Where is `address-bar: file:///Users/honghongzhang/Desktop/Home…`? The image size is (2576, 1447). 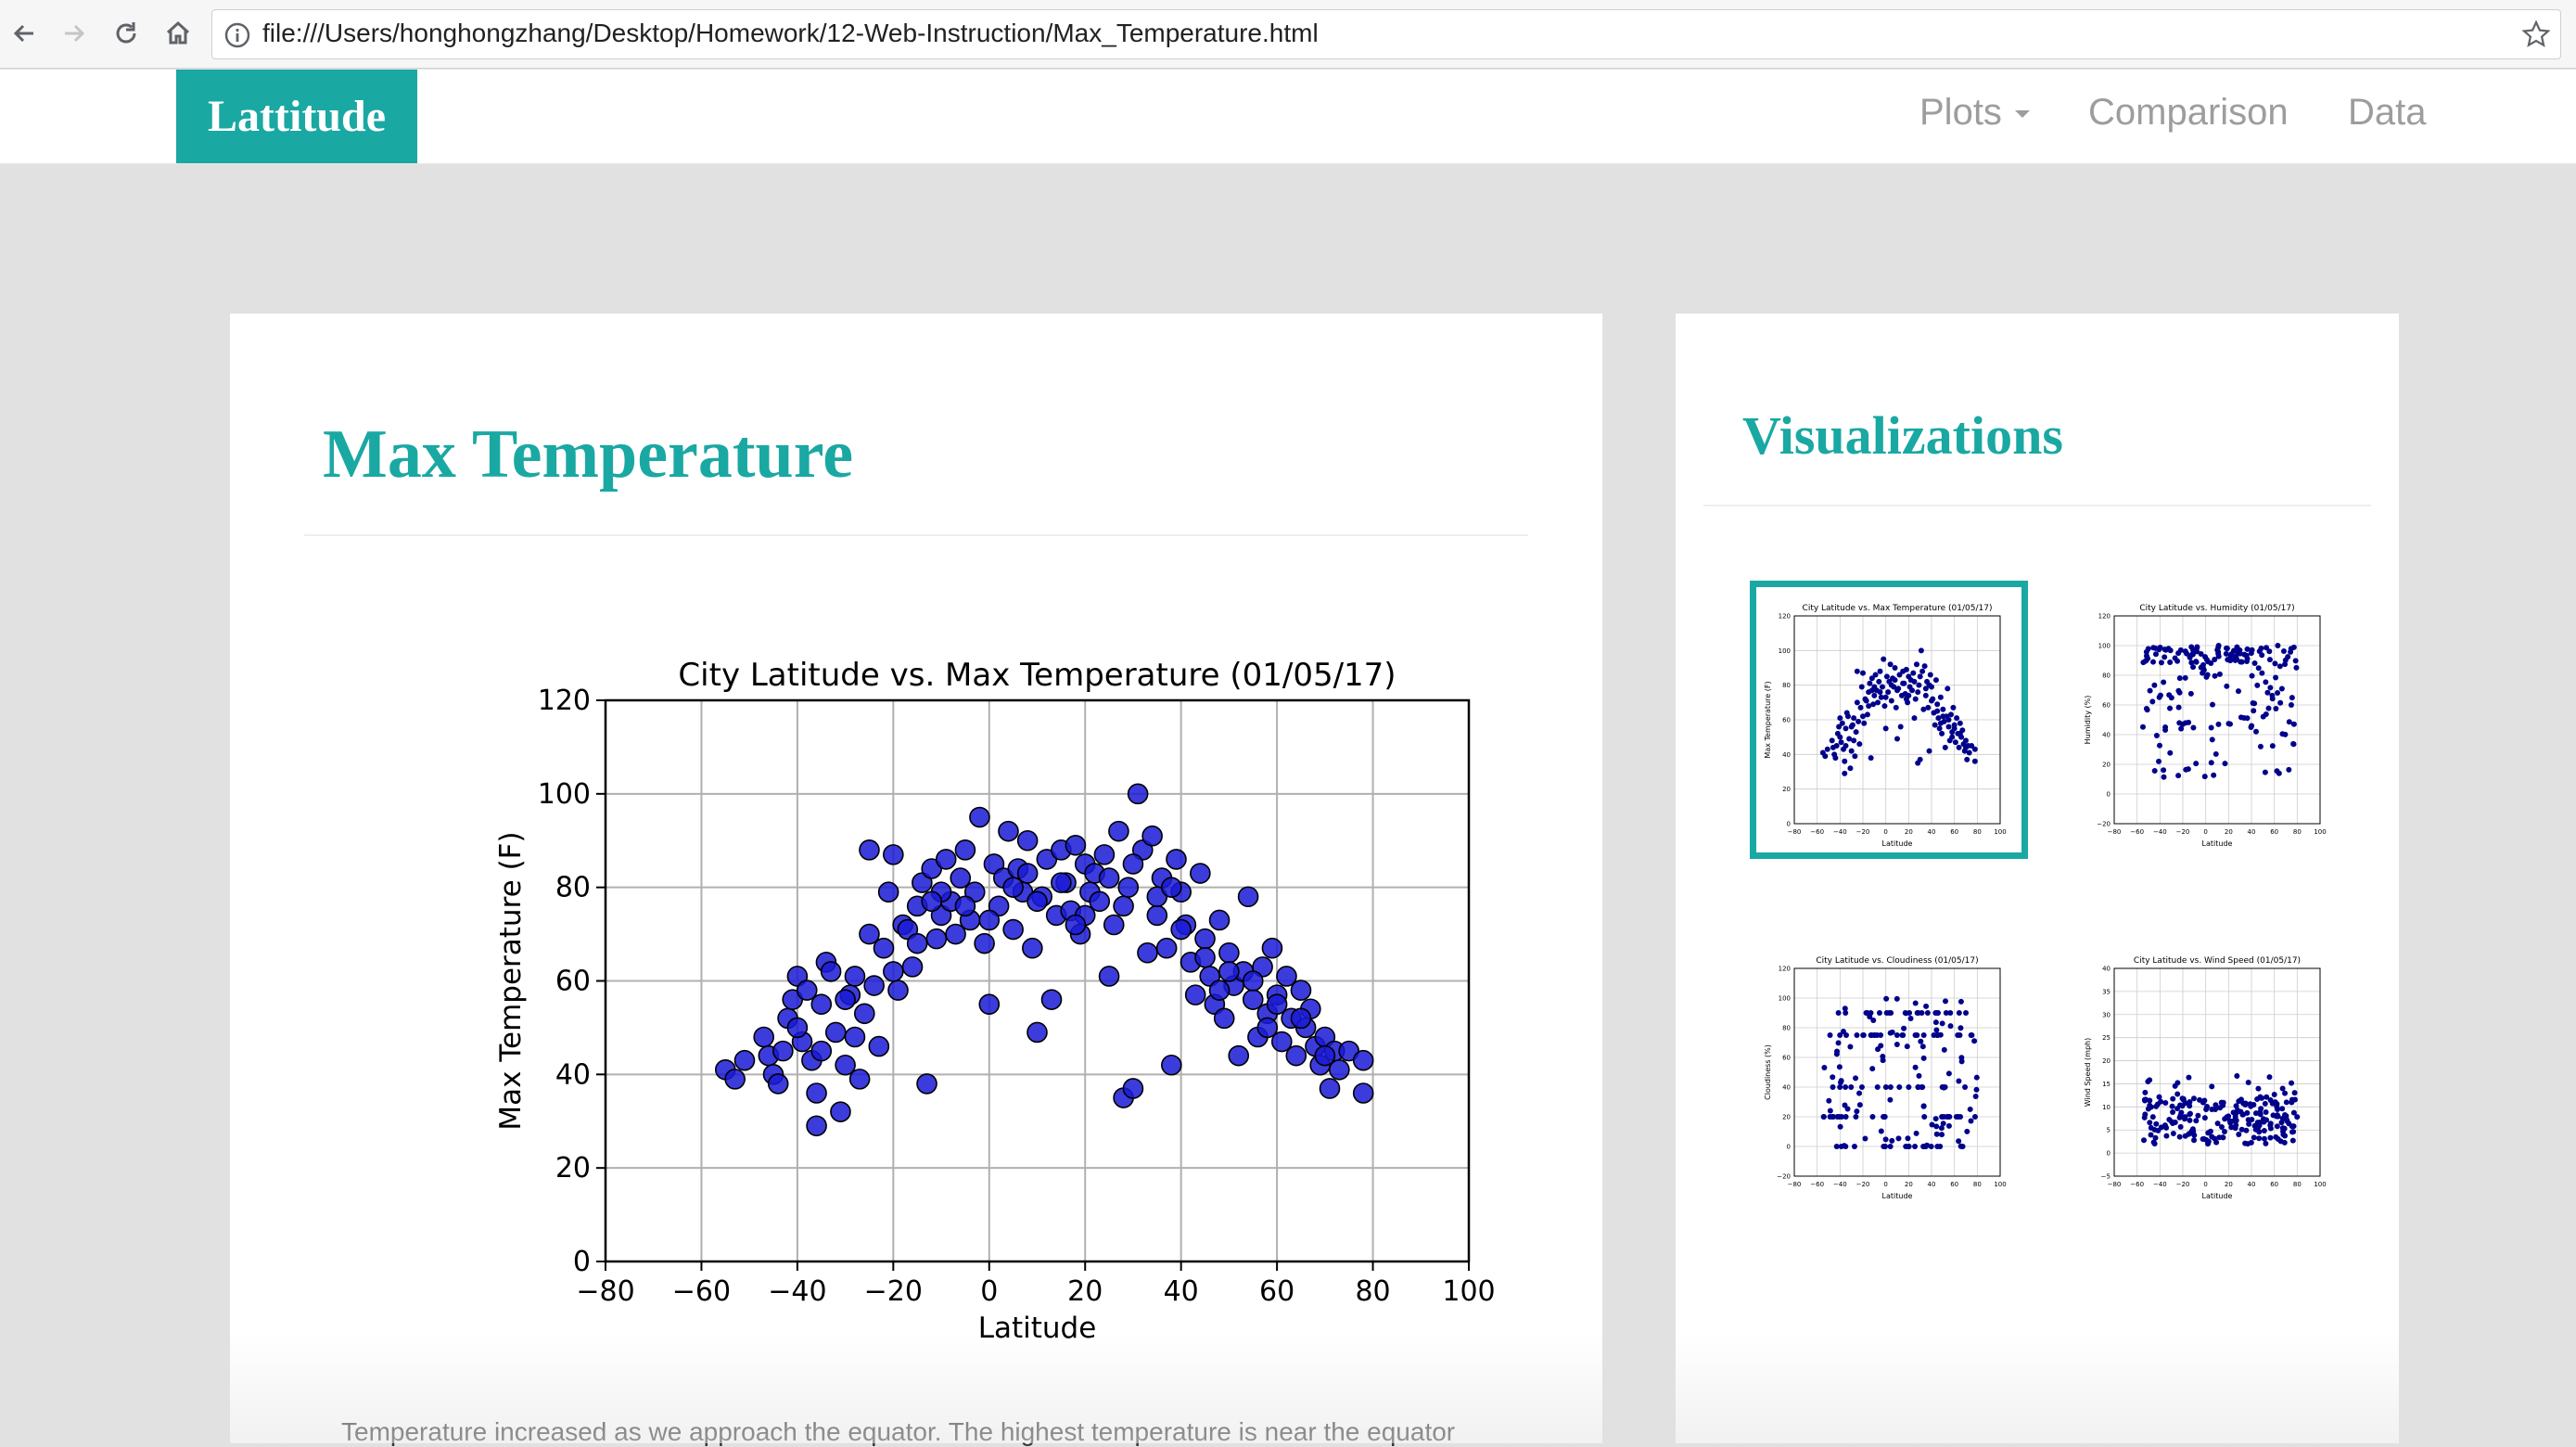
address-bar: file:///Users/honghongzhang/Desktop/Home… is located at coordinates (1386, 34).